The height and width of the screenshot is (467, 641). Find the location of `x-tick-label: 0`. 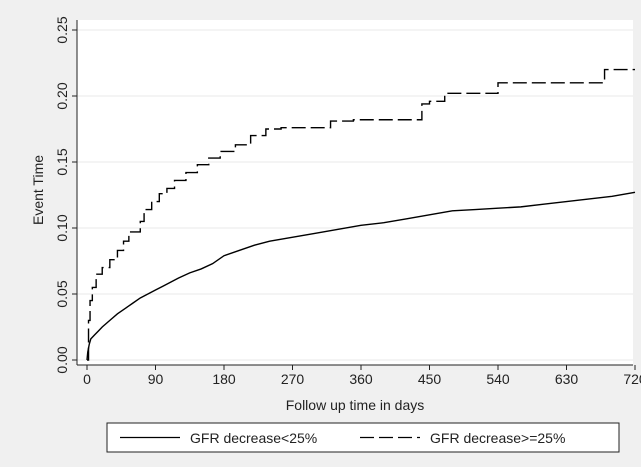

x-tick-label: 0 is located at coordinates (87, 379).